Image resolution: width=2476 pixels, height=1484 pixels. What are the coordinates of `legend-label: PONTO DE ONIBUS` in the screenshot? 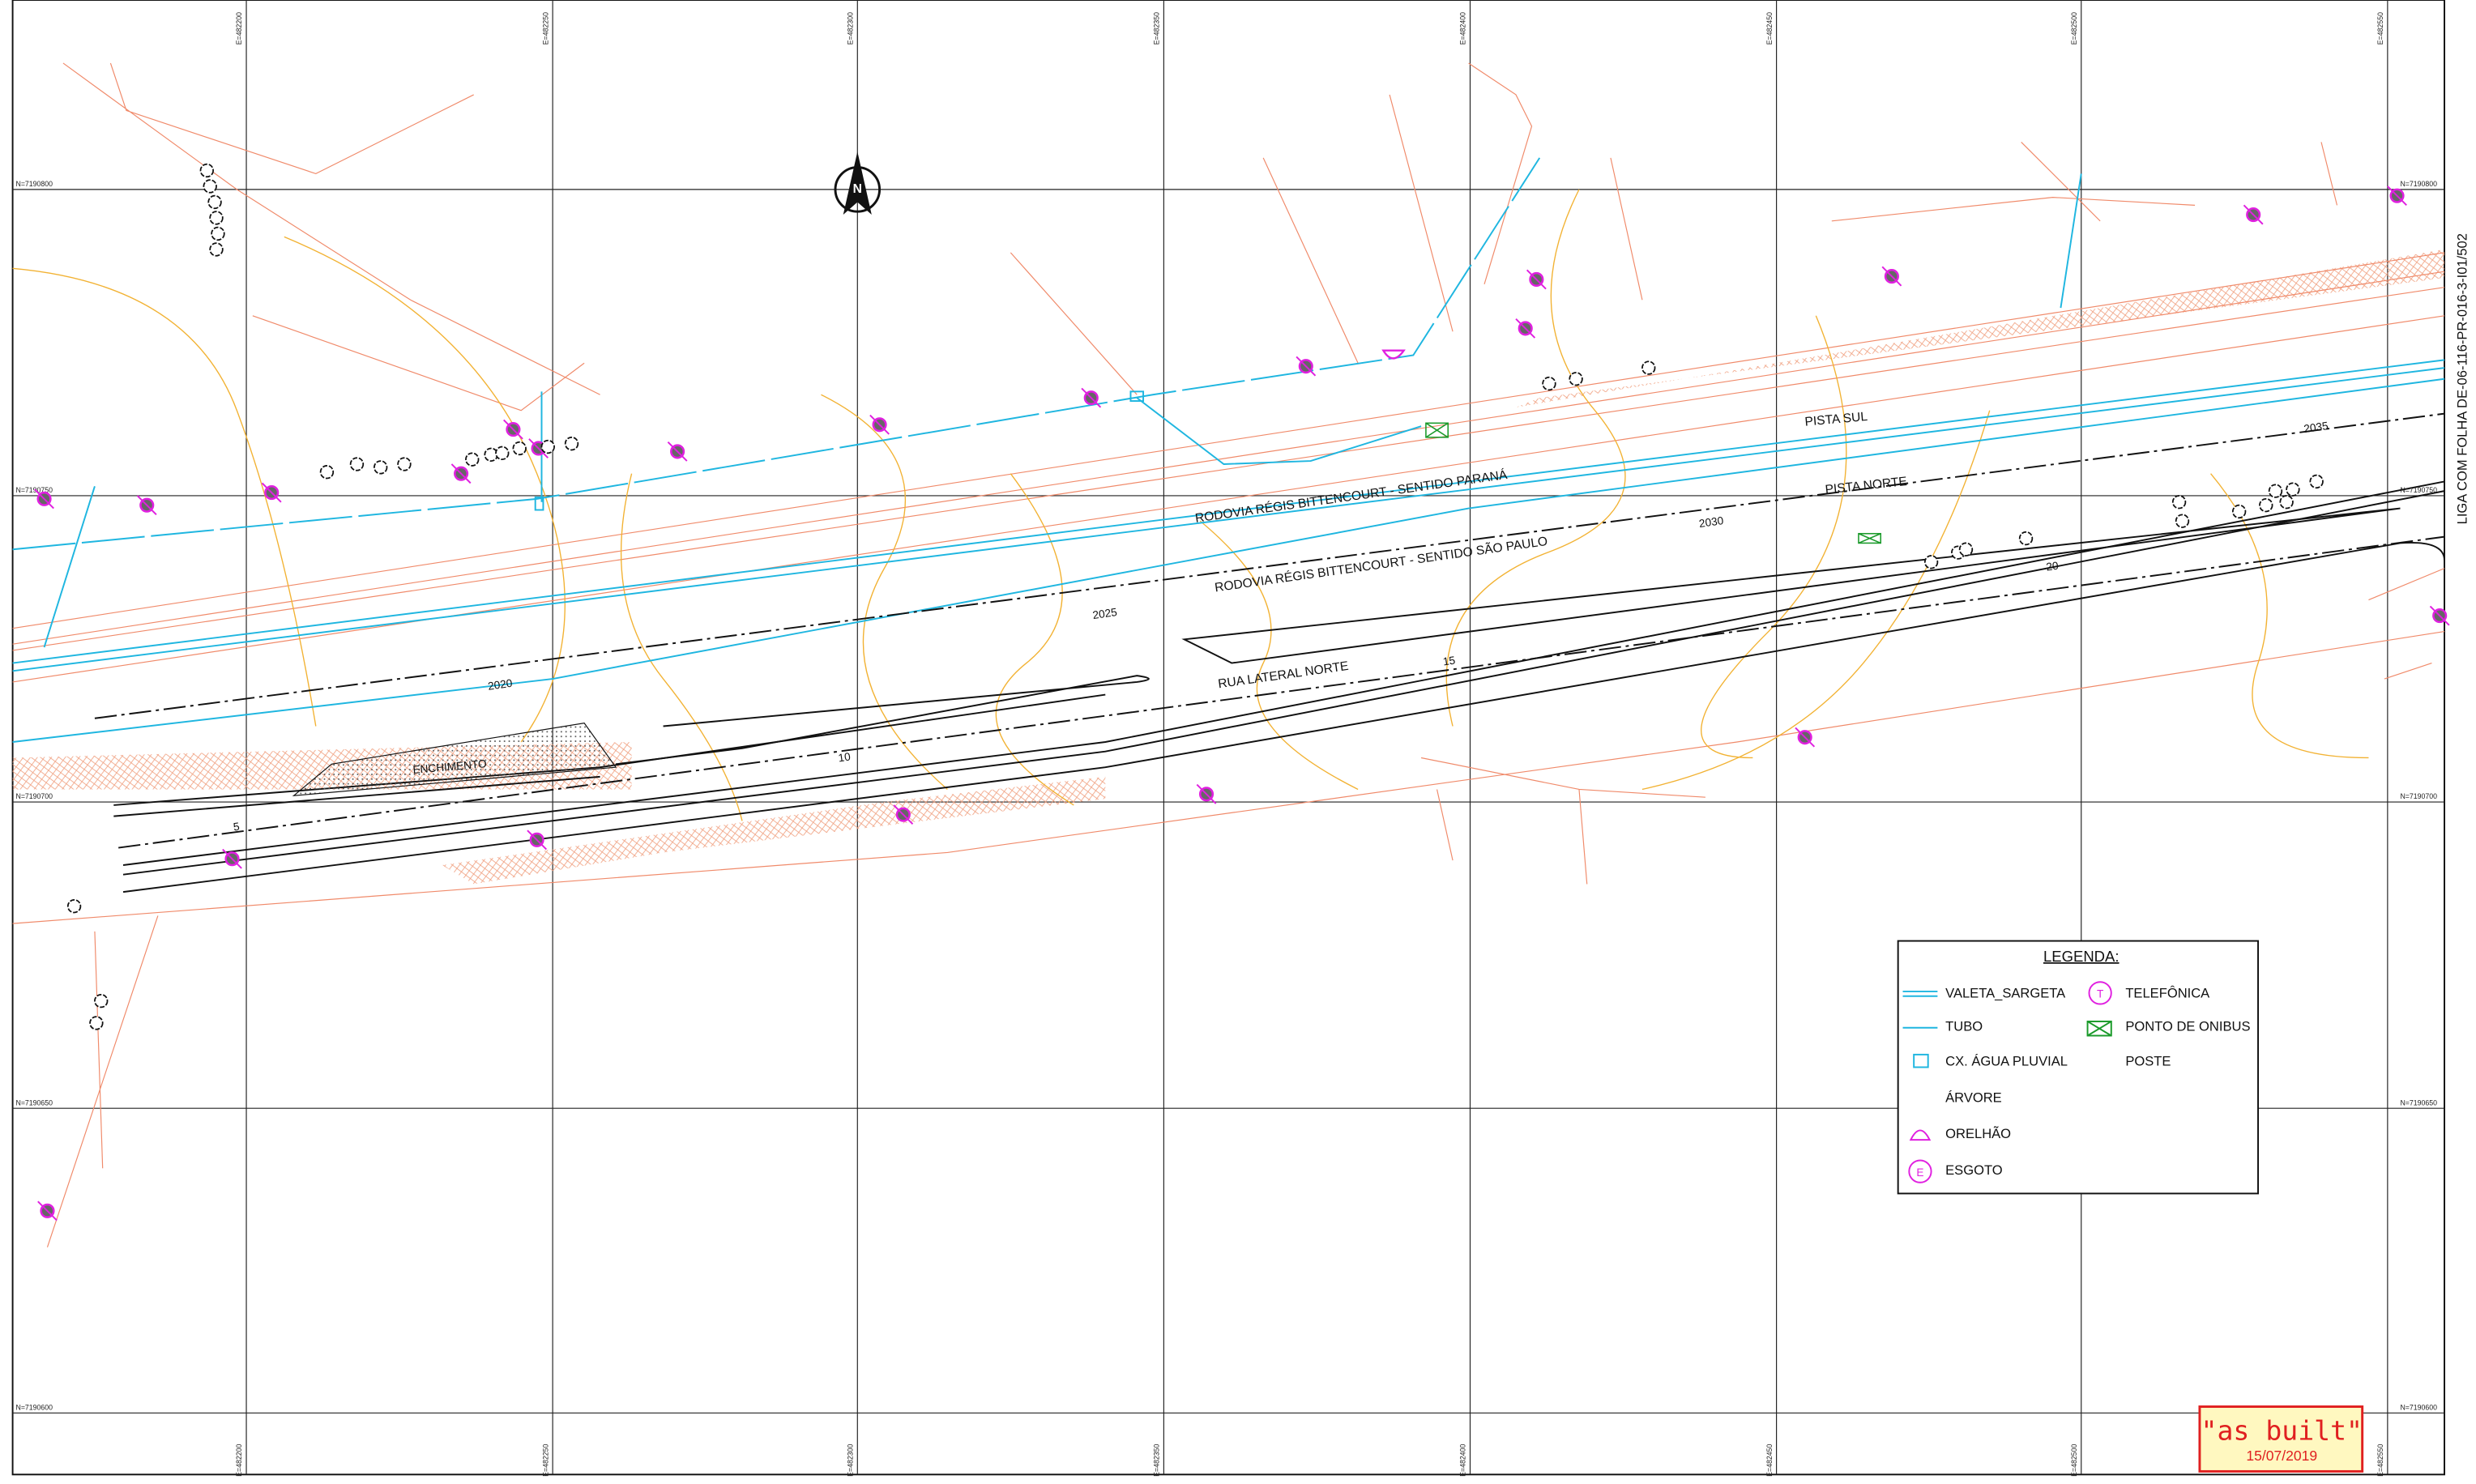 It's located at (2187, 1026).